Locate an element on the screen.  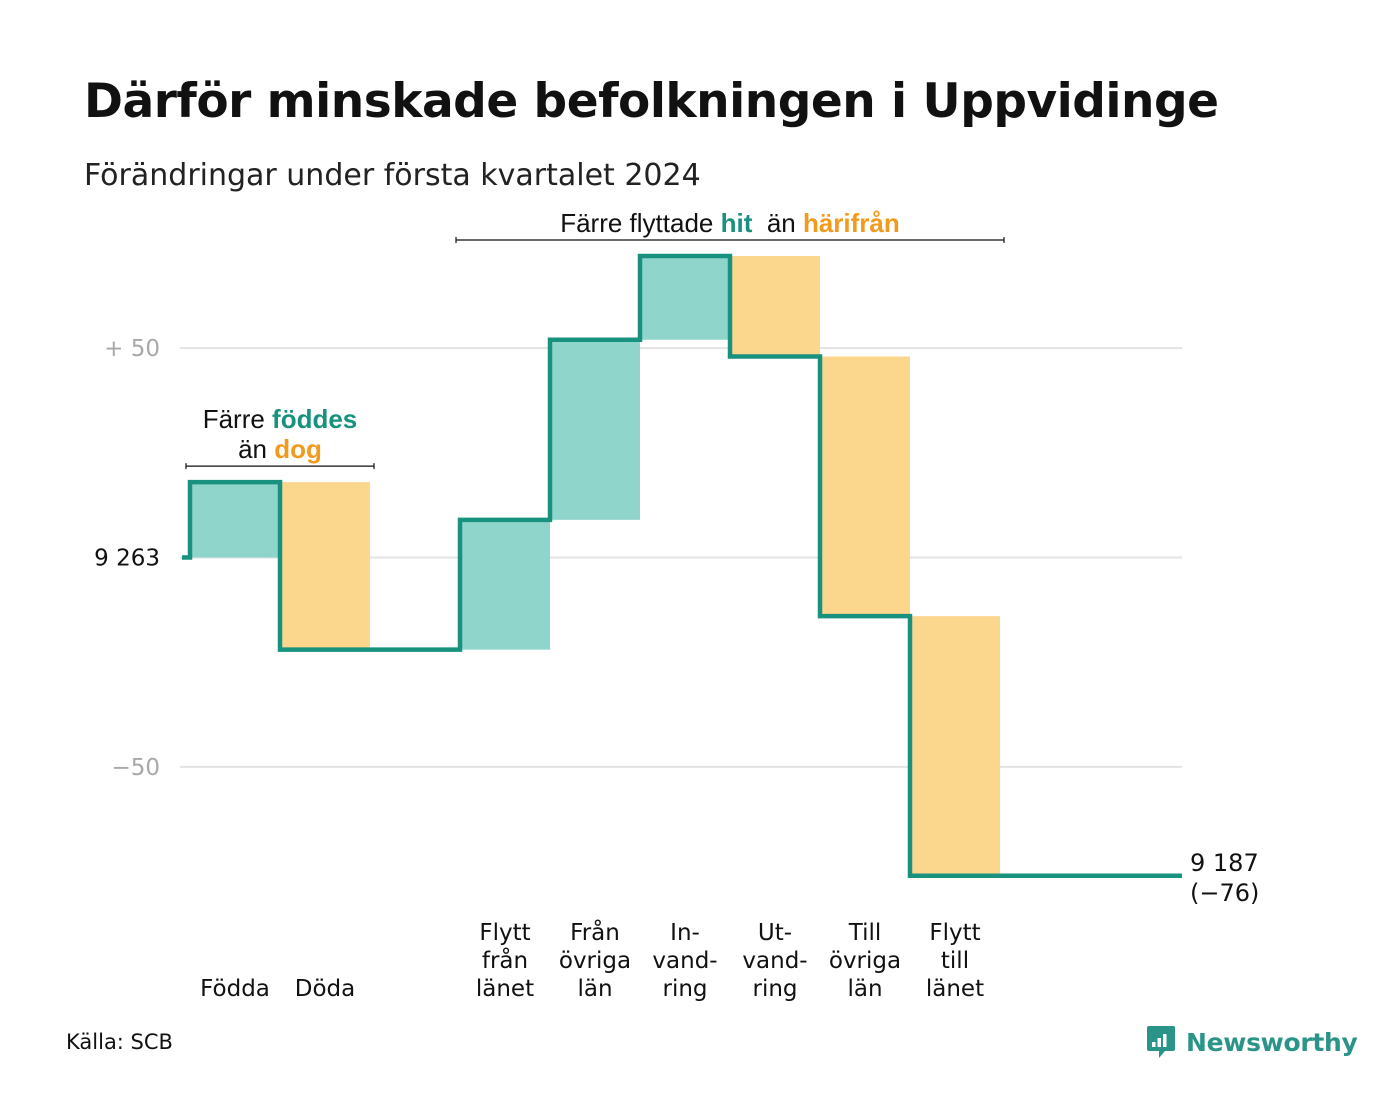
y-tick-label-1: 9 263 is located at coordinates (127, 559).